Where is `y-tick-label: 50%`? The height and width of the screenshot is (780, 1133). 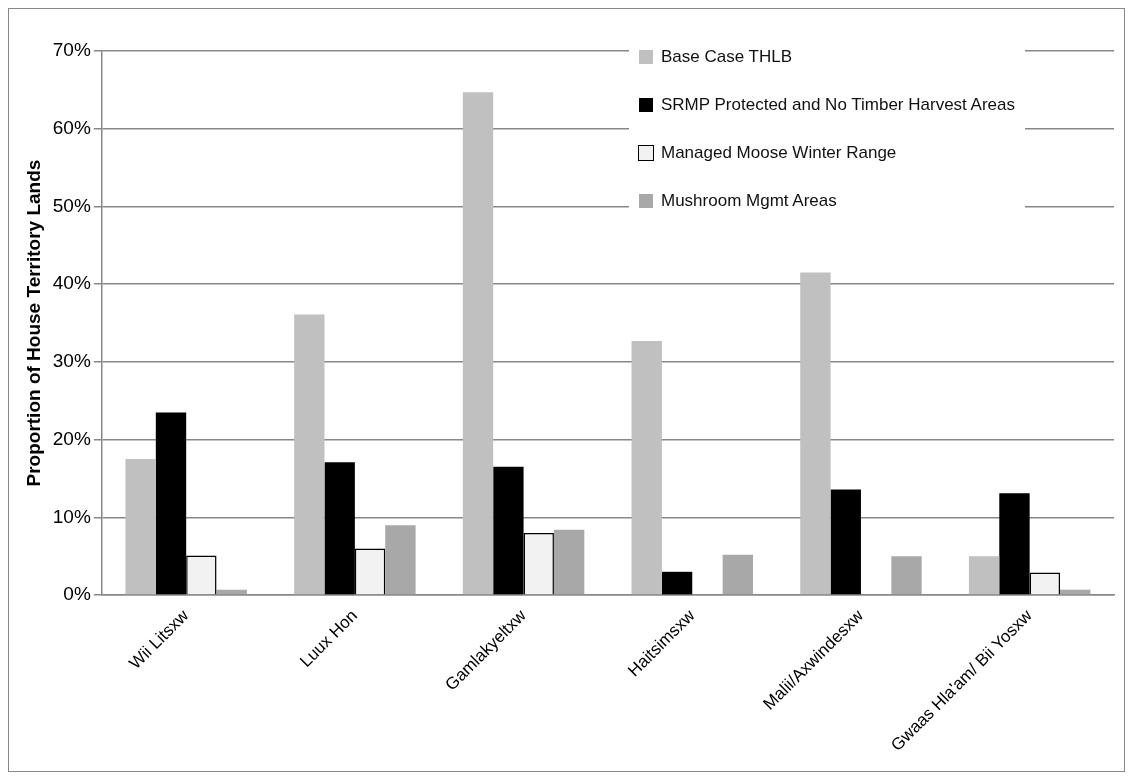 y-tick-label: 50% is located at coordinates (71, 205).